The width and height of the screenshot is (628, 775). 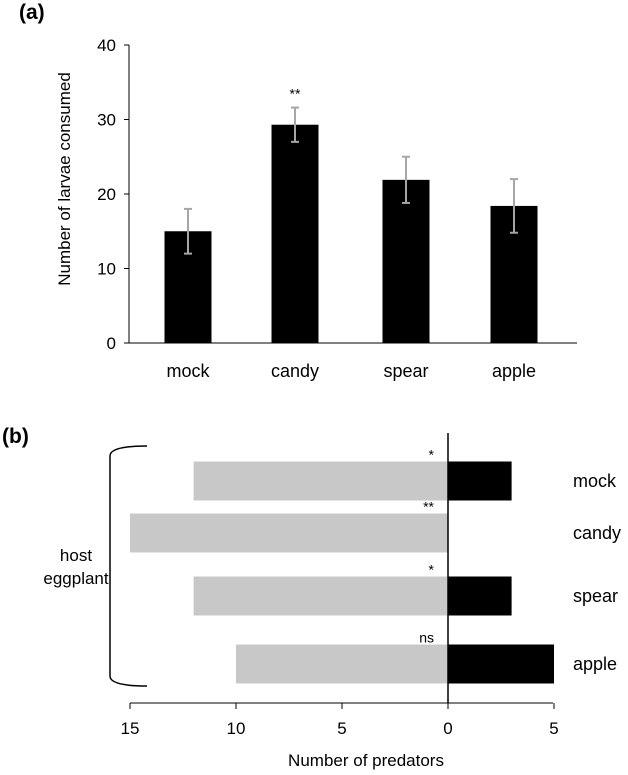 I want to click on panel-b-group-label-line1: host, so click(x=76, y=555).